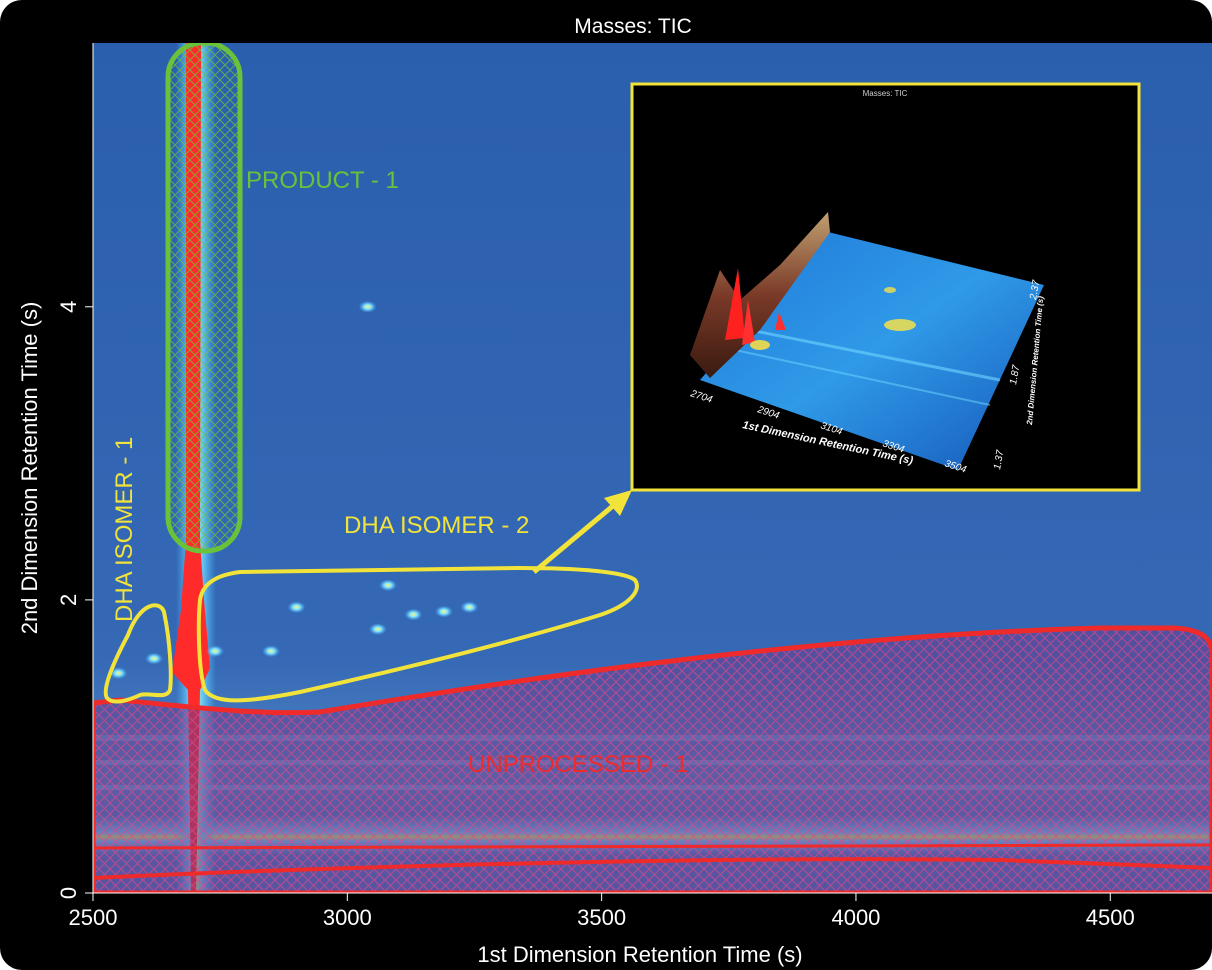 This screenshot has height=970, width=1212. What do you see at coordinates (639, 954) in the screenshot?
I see `x-axis-title: 1st Dimension Retention Time (s)` at bounding box center [639, 954].